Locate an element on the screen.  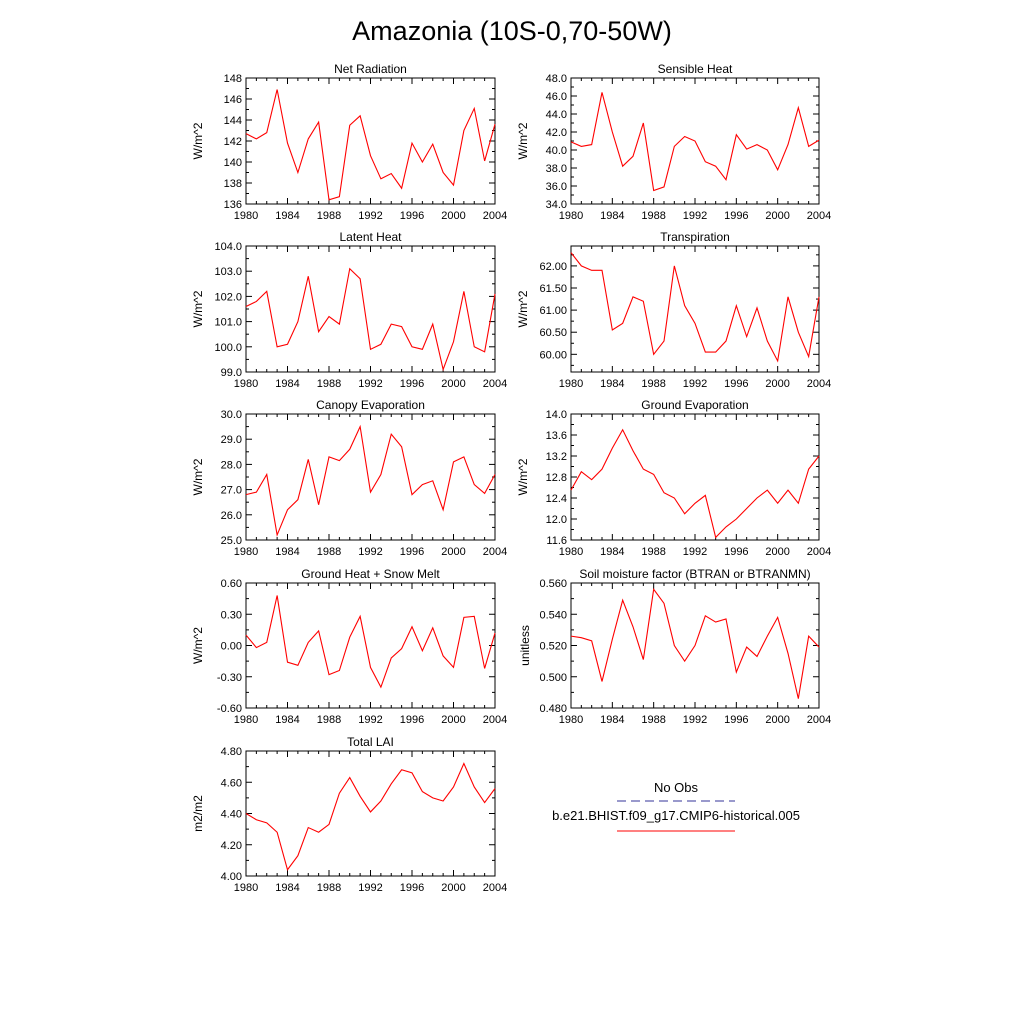
y-tick-label: 0.540 is located at coordinates (553, 615).